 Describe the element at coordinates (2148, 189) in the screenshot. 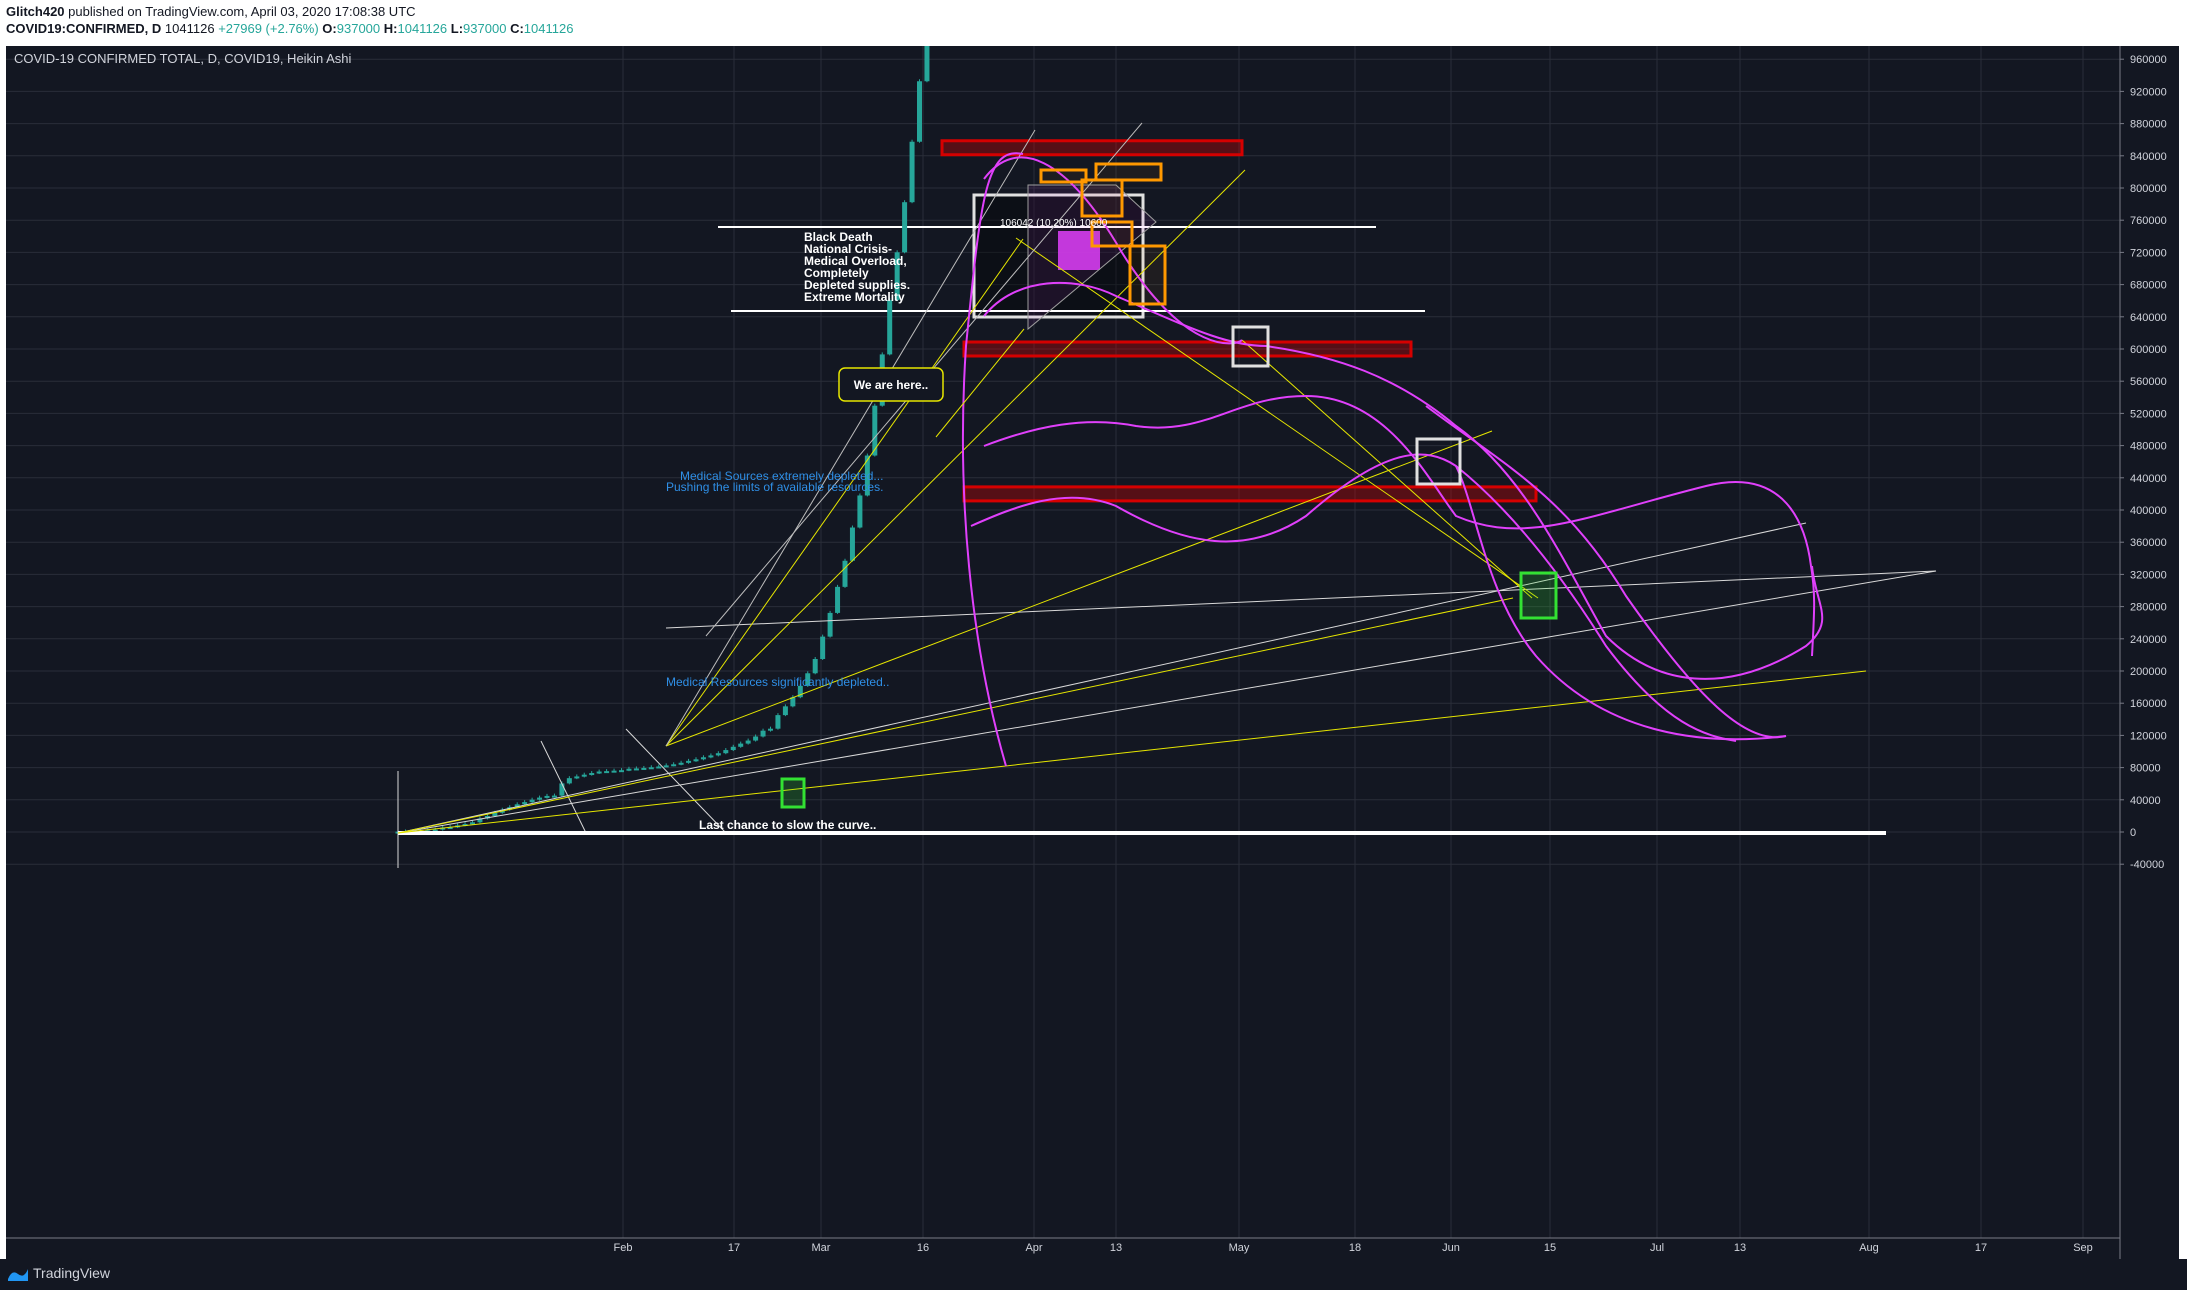

I see `y-tick-label: 800000` at that location.